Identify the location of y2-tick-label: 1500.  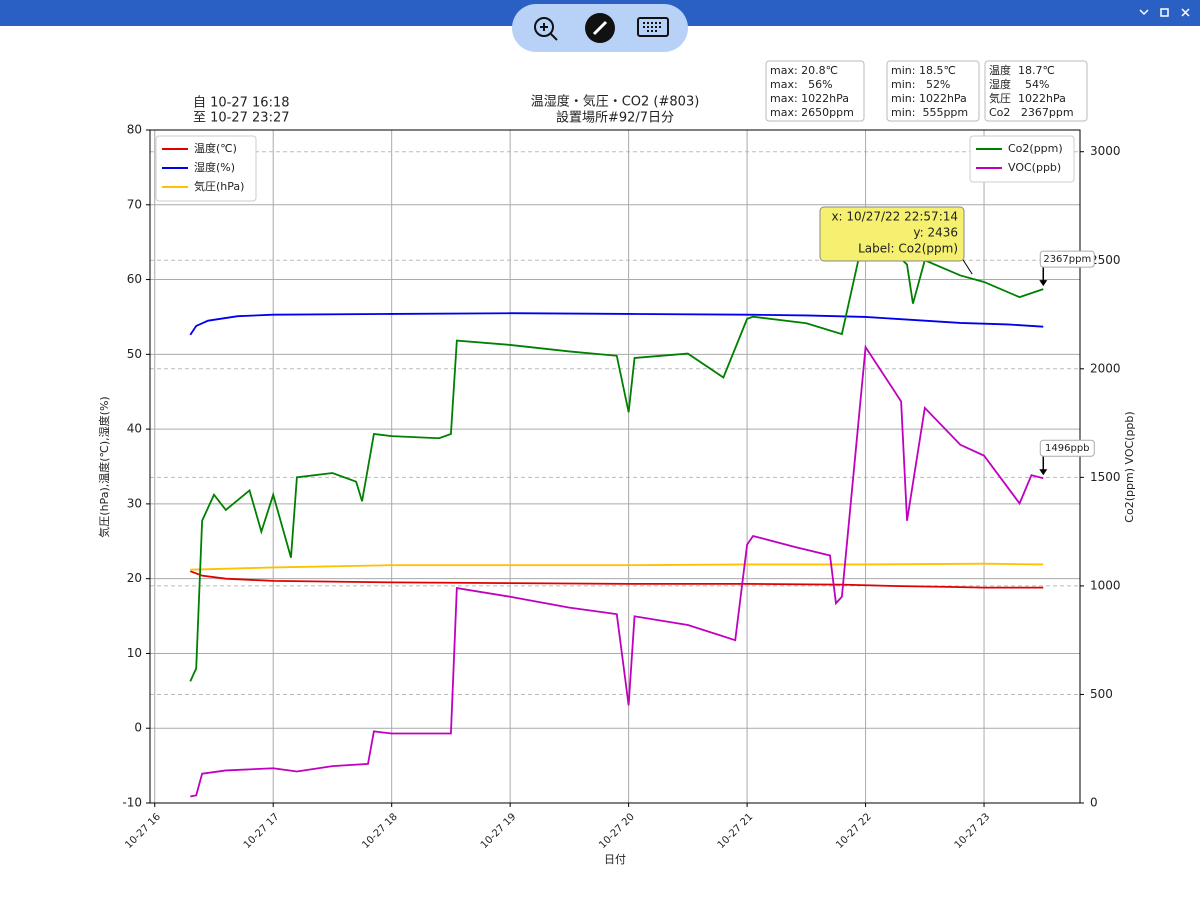
(1105, 477).